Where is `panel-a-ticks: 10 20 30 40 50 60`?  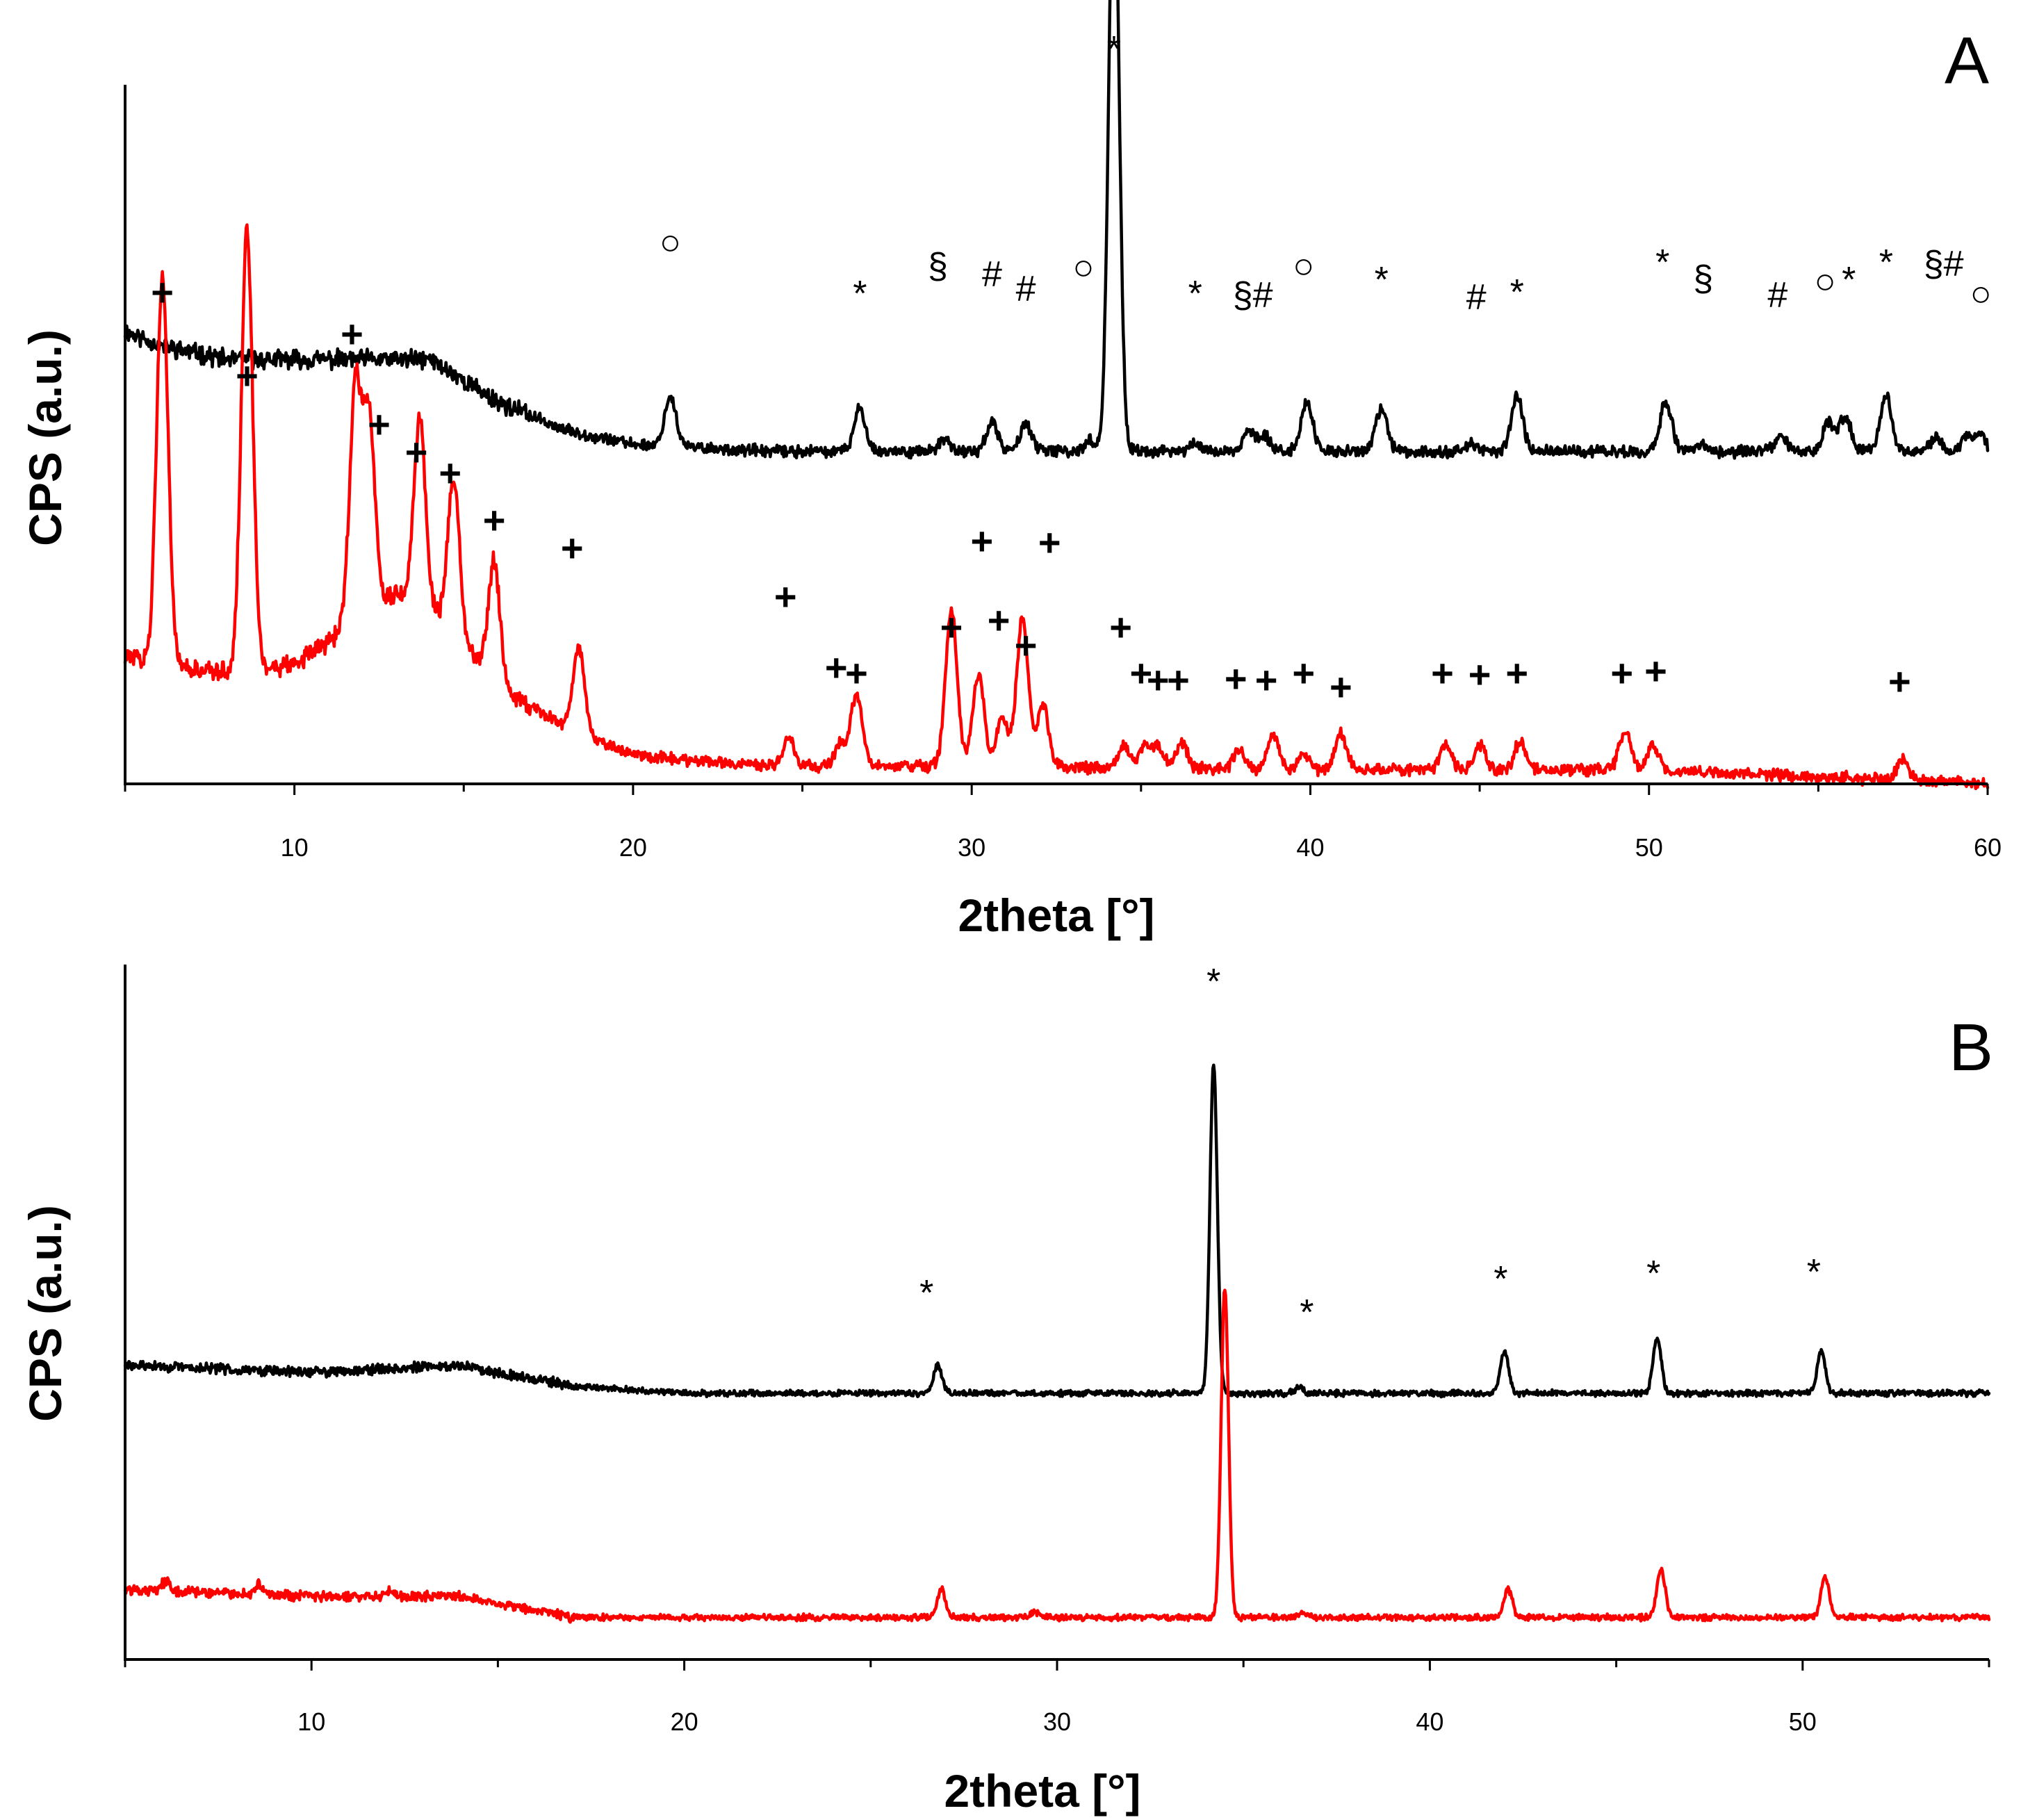
panel-a-ticks: 10 20 30 40 50 60 is located at coordinates (1063, 823).